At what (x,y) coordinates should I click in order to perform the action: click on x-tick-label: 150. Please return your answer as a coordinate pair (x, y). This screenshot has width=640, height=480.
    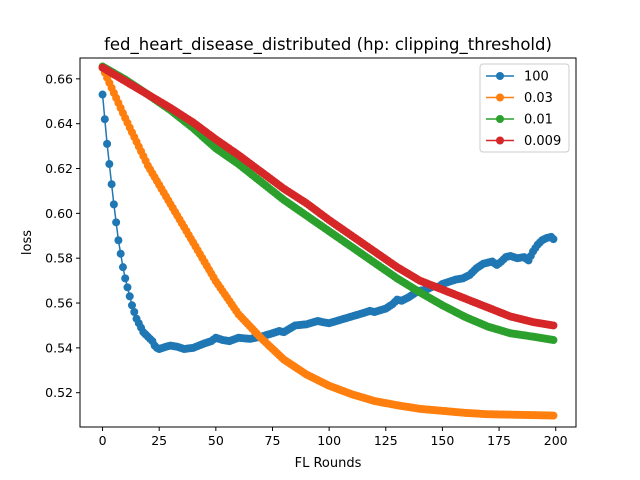
    Looking at the image, I should click on (442, 440).